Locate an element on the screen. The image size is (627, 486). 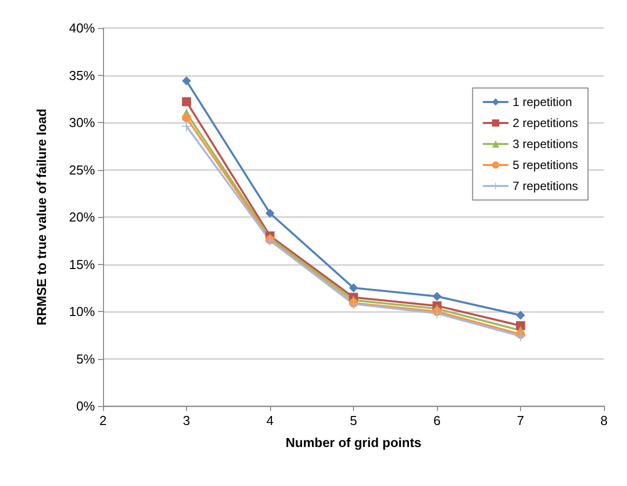
y-tick-label: 10% is located at coordinates (82, 311).